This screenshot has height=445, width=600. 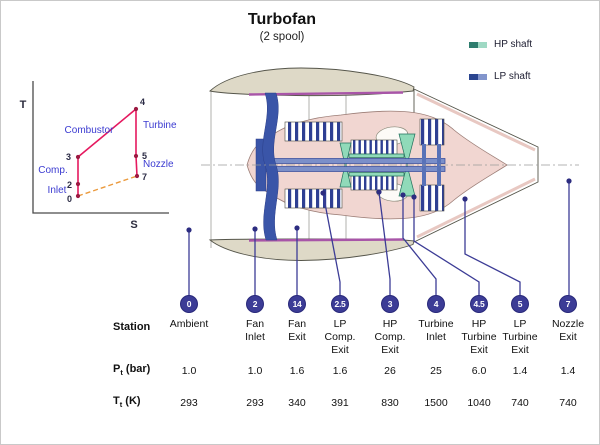 I want to click on tt-value: 1040, so click(x=479, y=403).